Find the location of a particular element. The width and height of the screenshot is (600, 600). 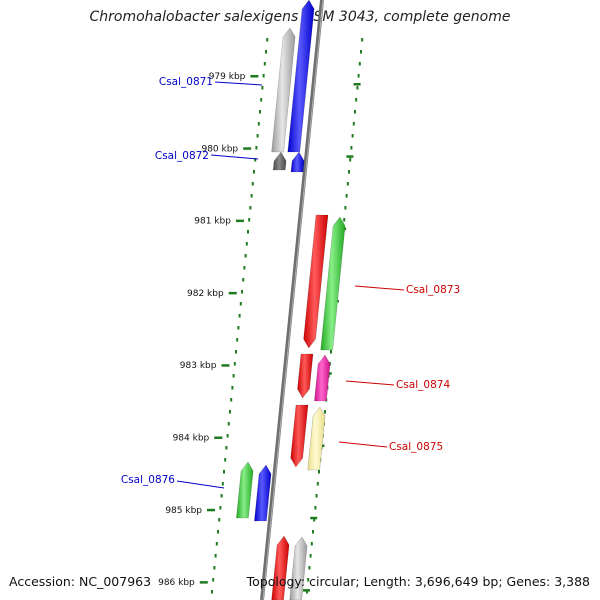

gene-csal-0873-green is located at coordinates (333, 283).